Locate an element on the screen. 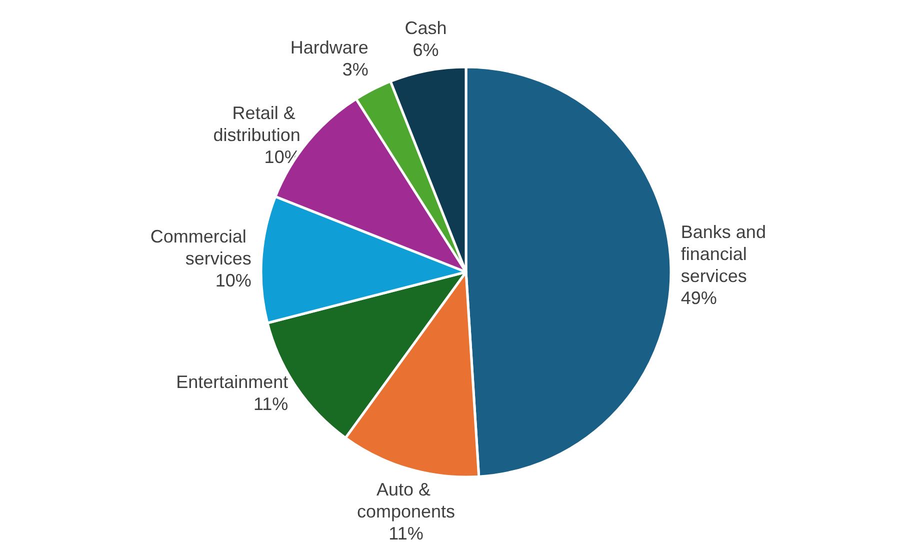 Image resolution: width=905 pixels, height=548 pixels. slice-label: Auto & components is located at coordinates (406, 500).